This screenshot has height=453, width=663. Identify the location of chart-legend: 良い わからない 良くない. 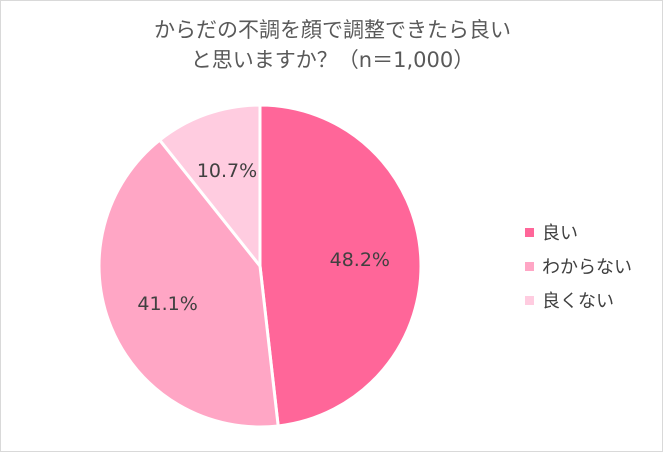
(578, 266).